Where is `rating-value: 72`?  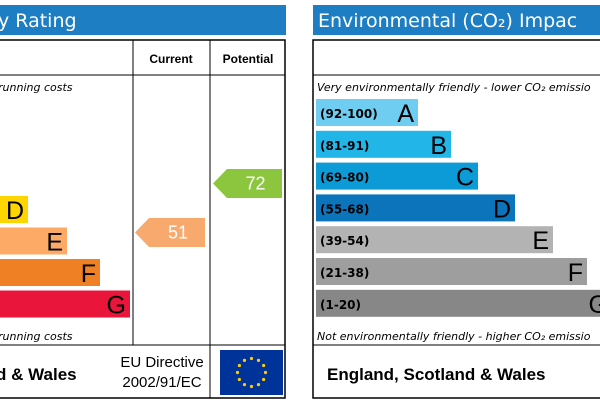 rating-value: 72 is located at coordinates (255, 184).